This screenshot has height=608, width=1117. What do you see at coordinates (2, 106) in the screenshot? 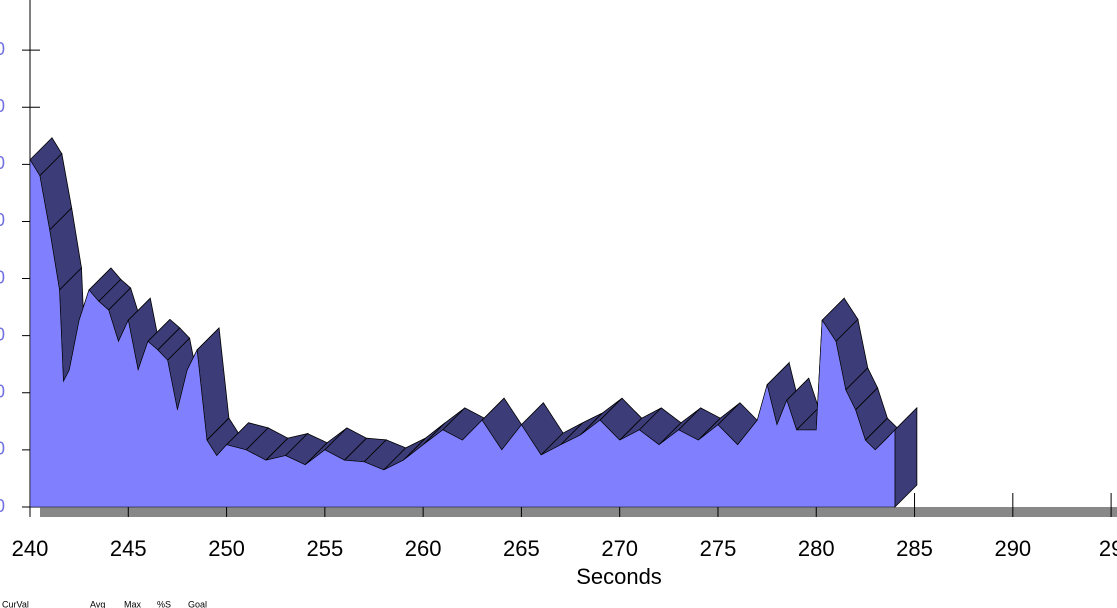
I see `y-tick-label: 70` at bounding box center [2, 106].